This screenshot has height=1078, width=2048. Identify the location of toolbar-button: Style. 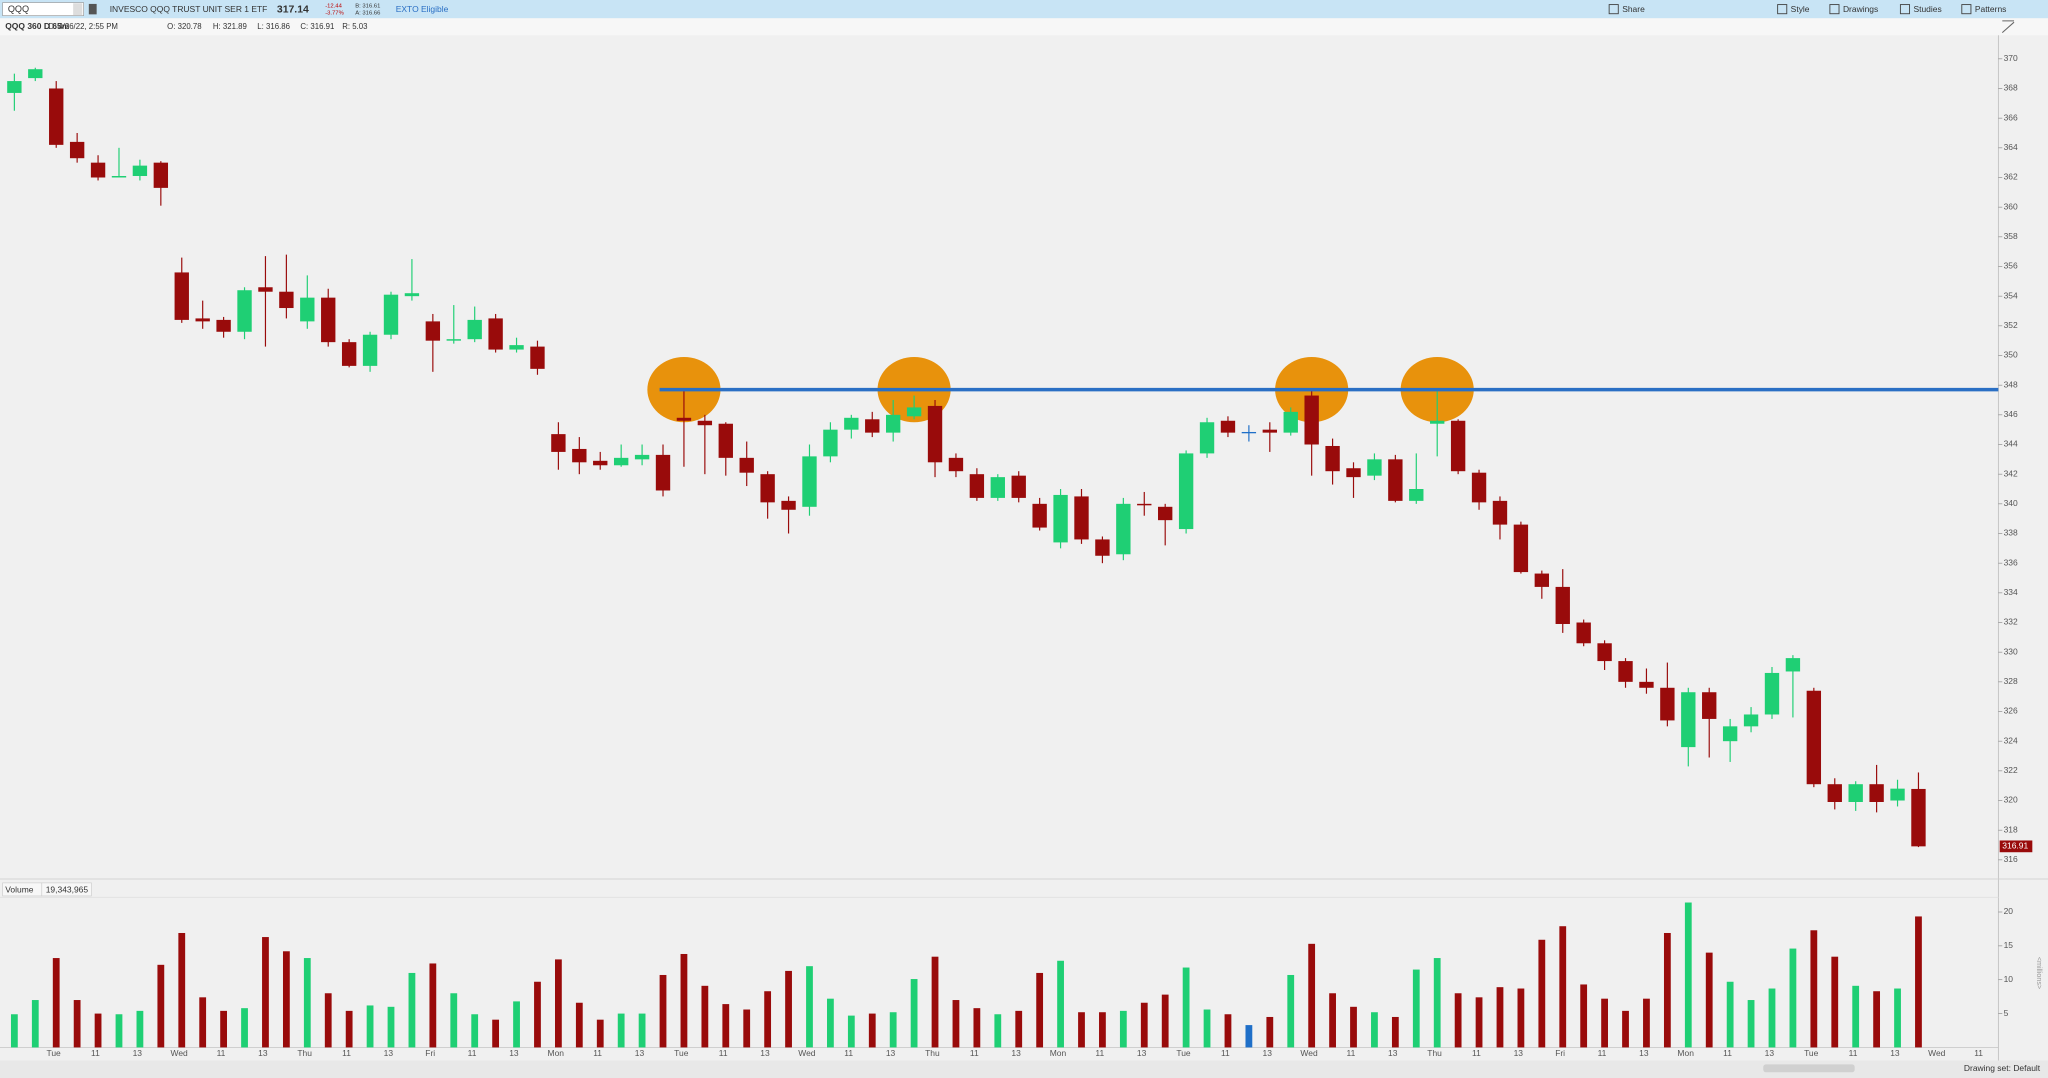
(1800, 9).